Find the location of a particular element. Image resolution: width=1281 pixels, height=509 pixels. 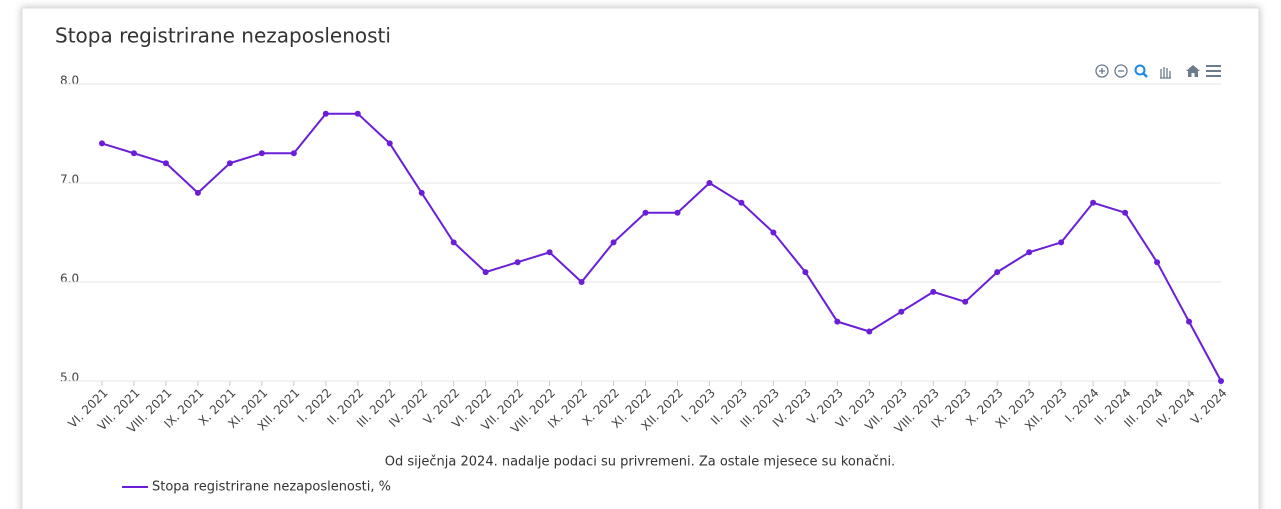

reset-button is located at coordinates (1193, 71).